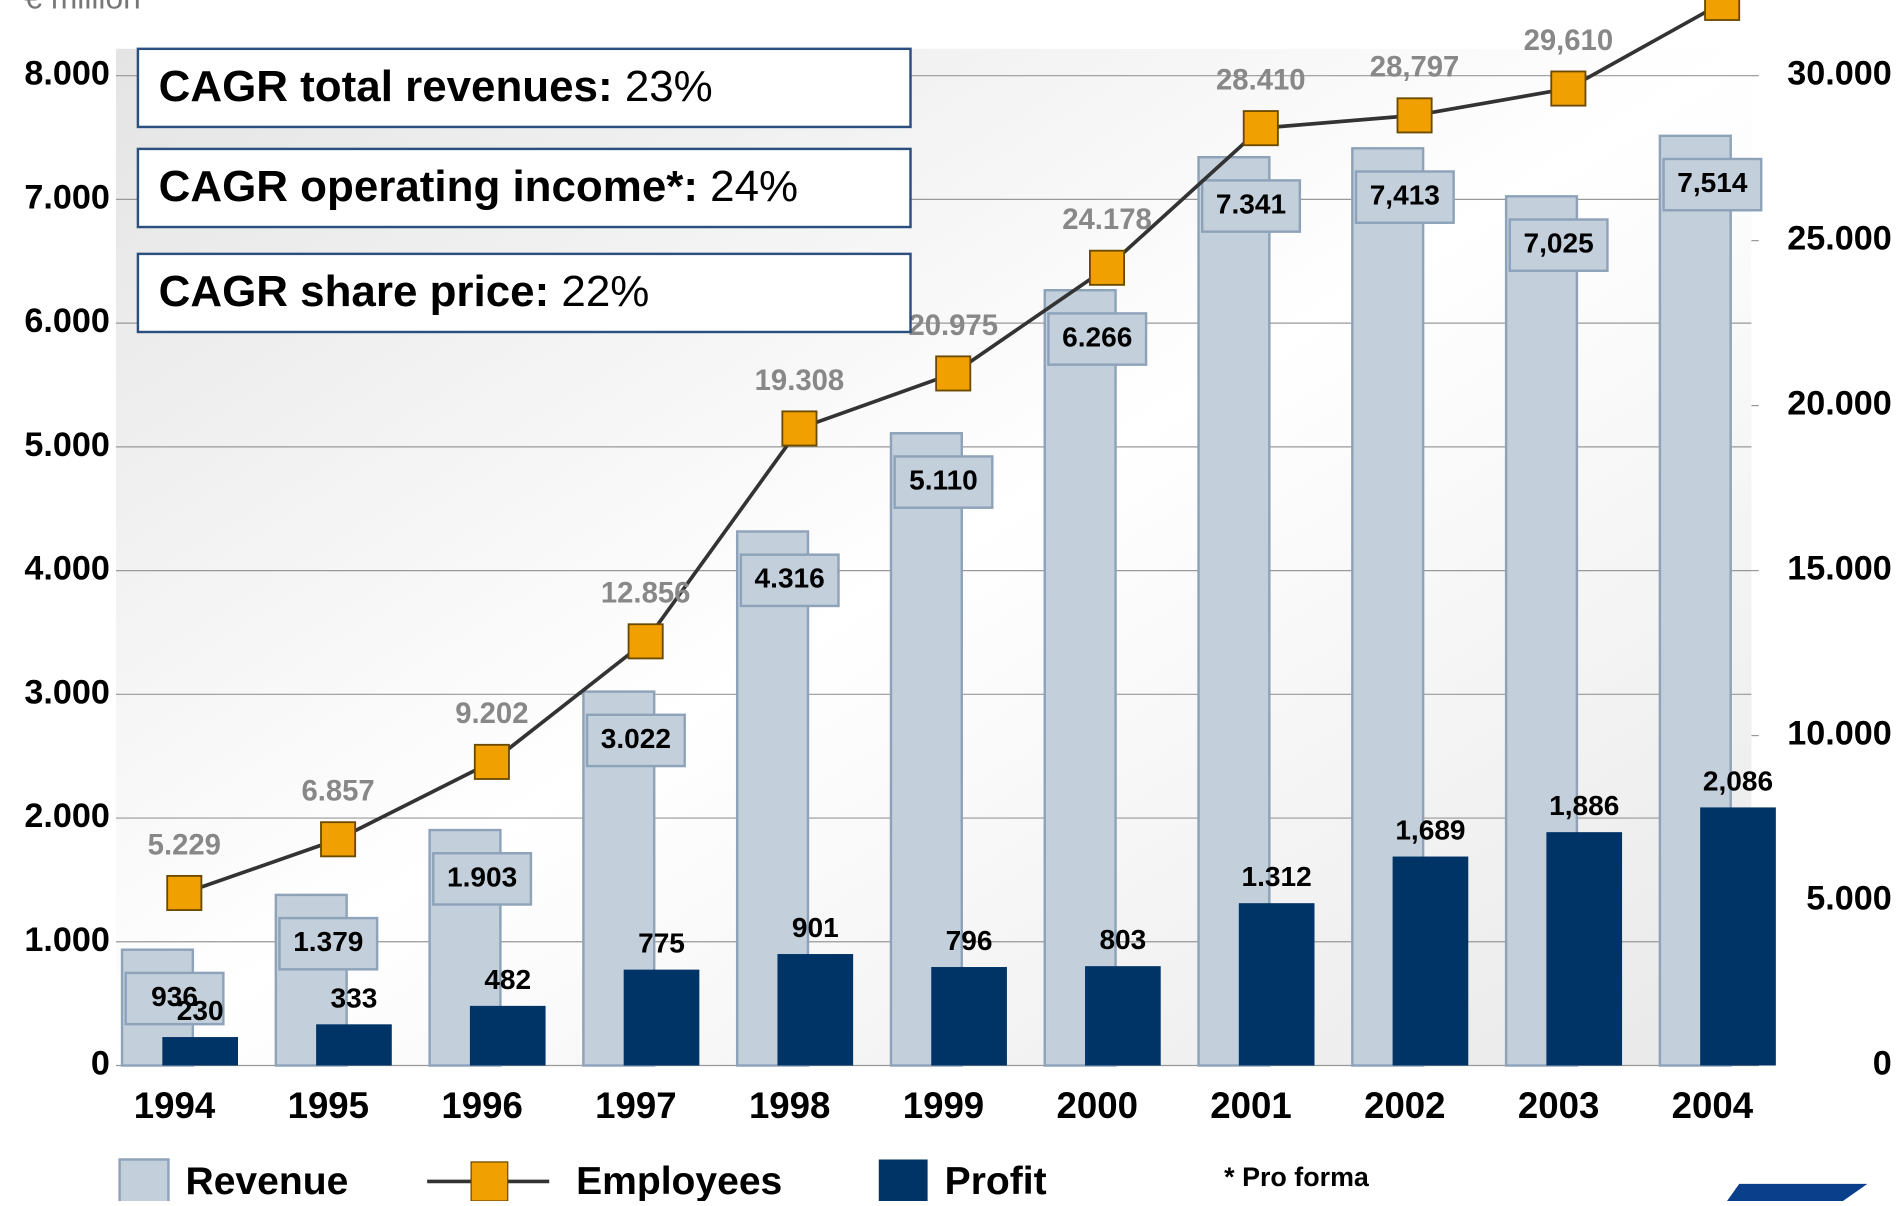  I want to click on revenue-label: 5.110, so click(943, 480).